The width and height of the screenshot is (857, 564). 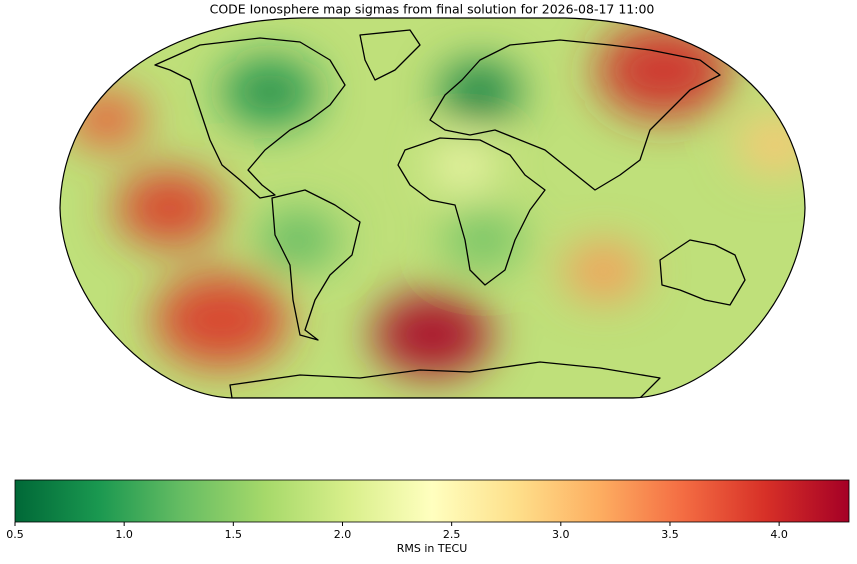 What do you see at coordinates (702, 272) in the screenshot?
I see `australia` at bounding box center [702, 272].